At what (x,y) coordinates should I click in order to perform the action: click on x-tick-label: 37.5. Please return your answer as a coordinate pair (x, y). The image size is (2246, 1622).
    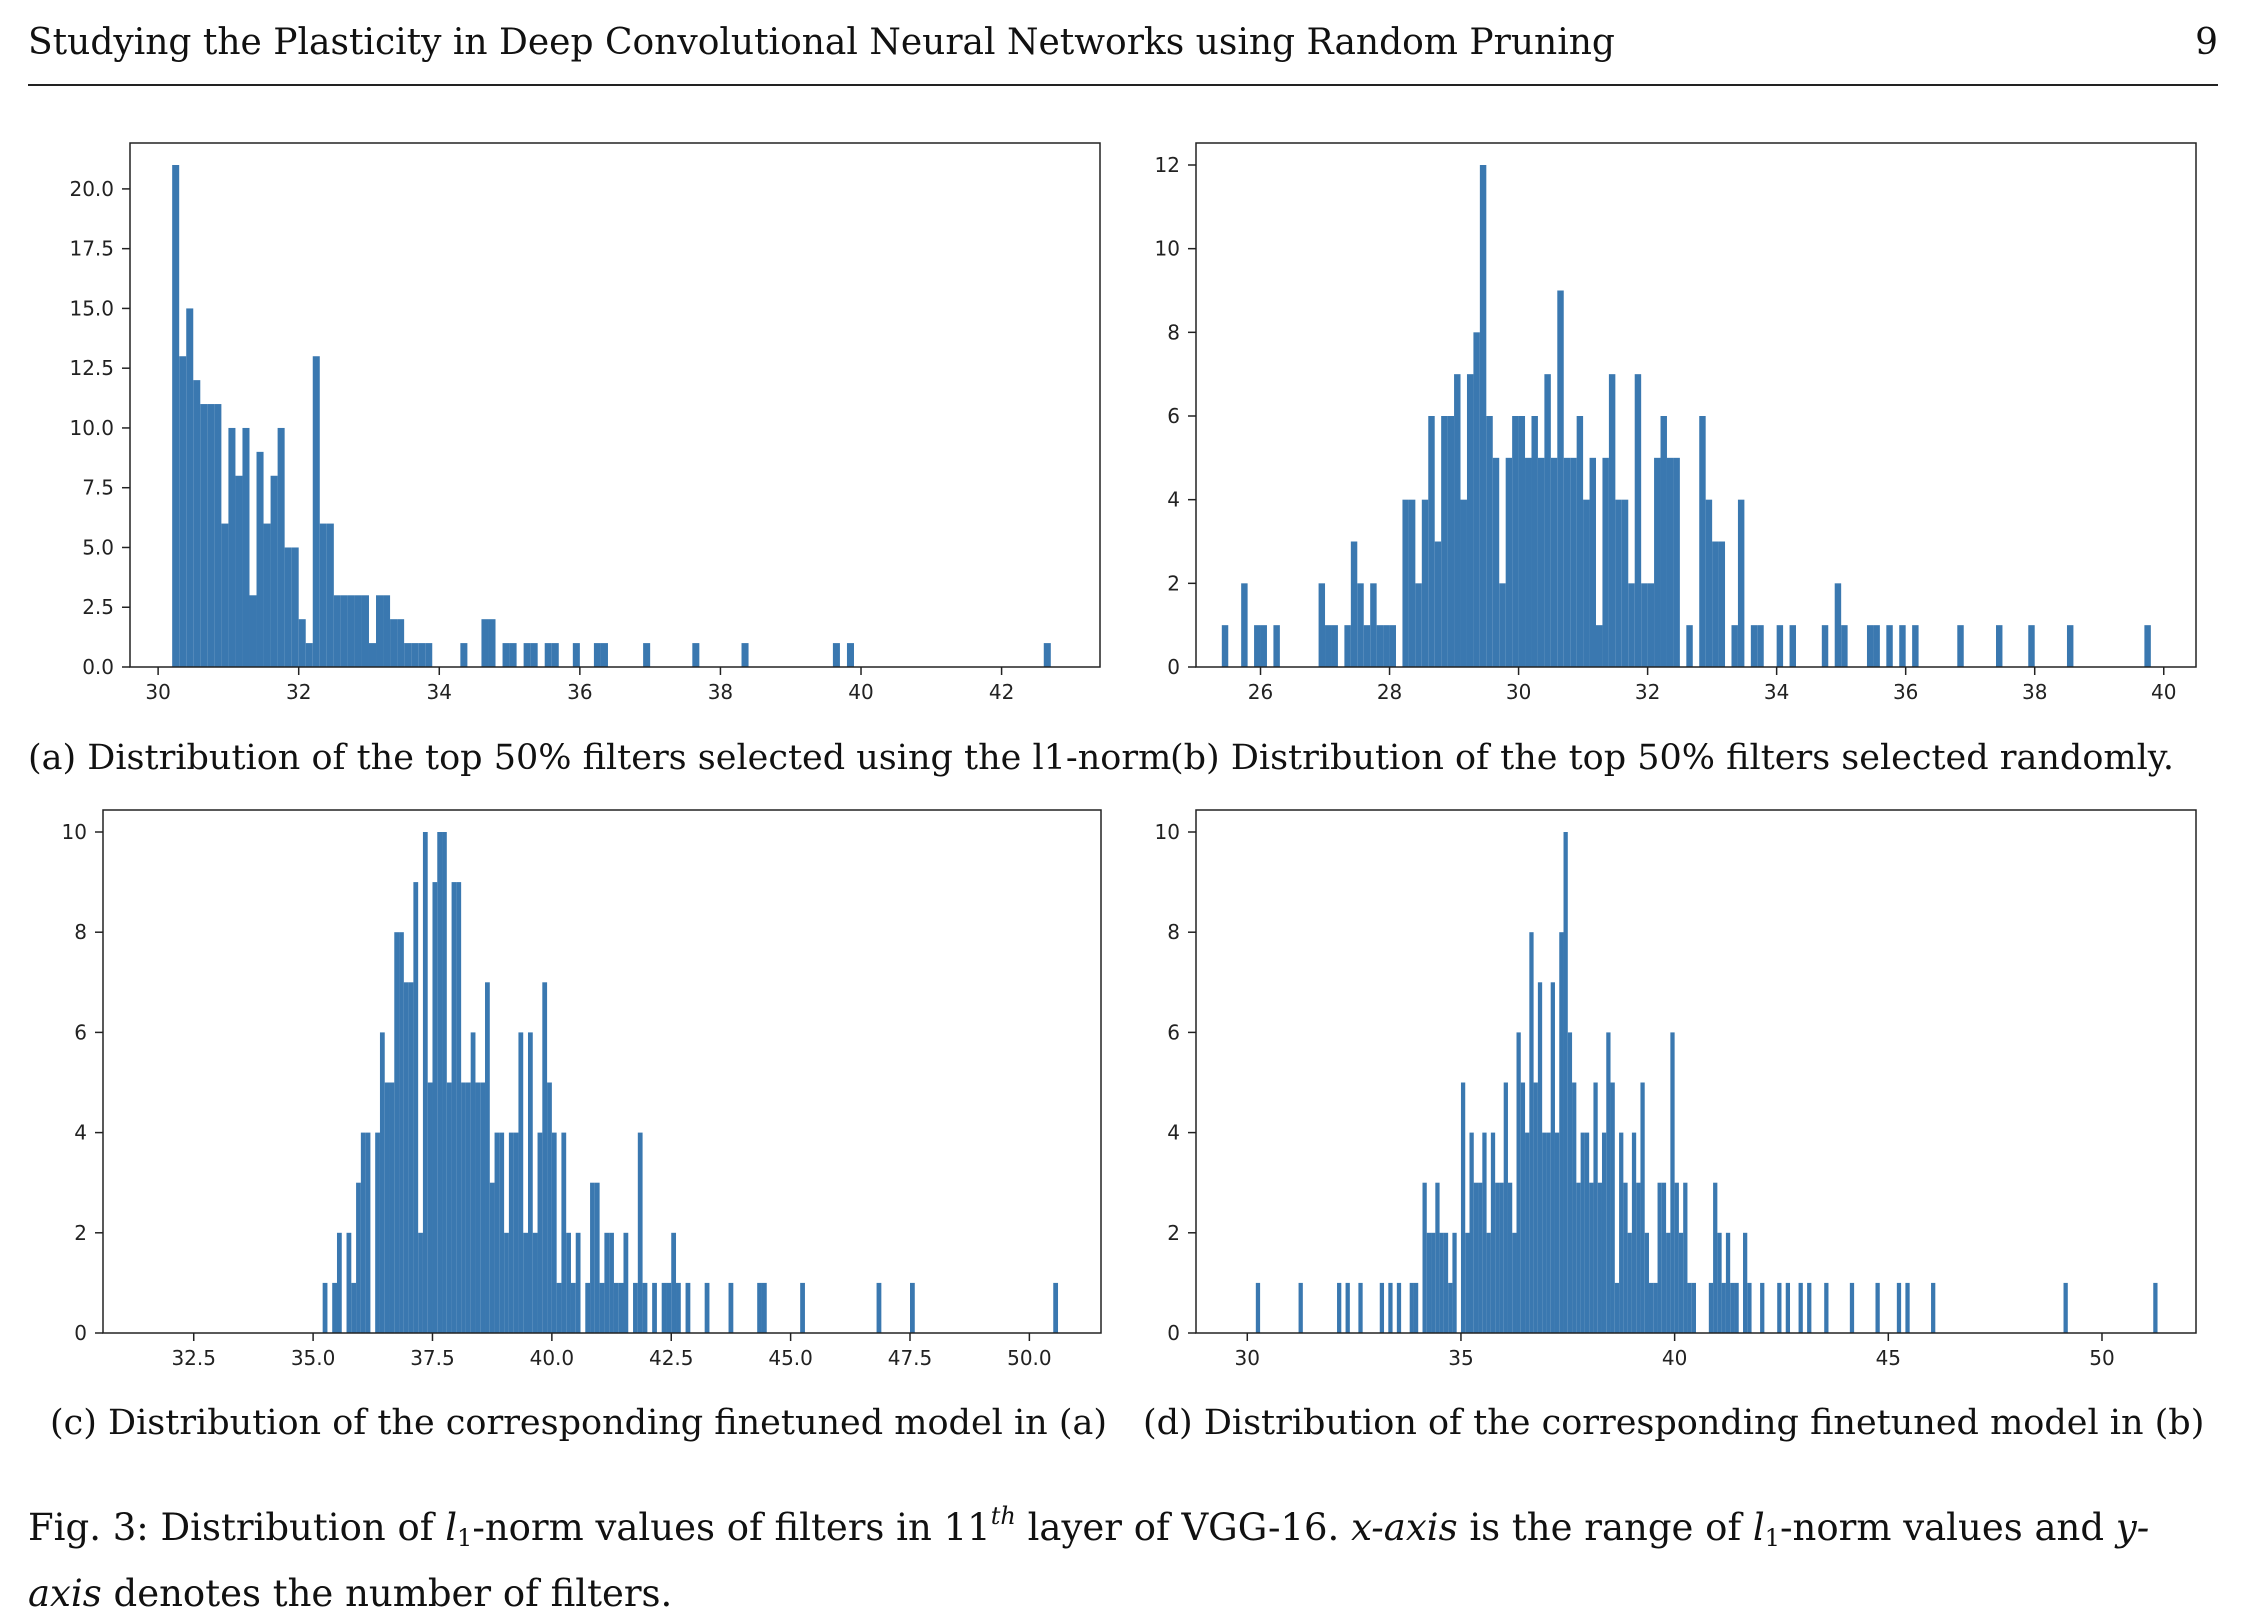
    Looking at the image, I should click on (432, 1358).